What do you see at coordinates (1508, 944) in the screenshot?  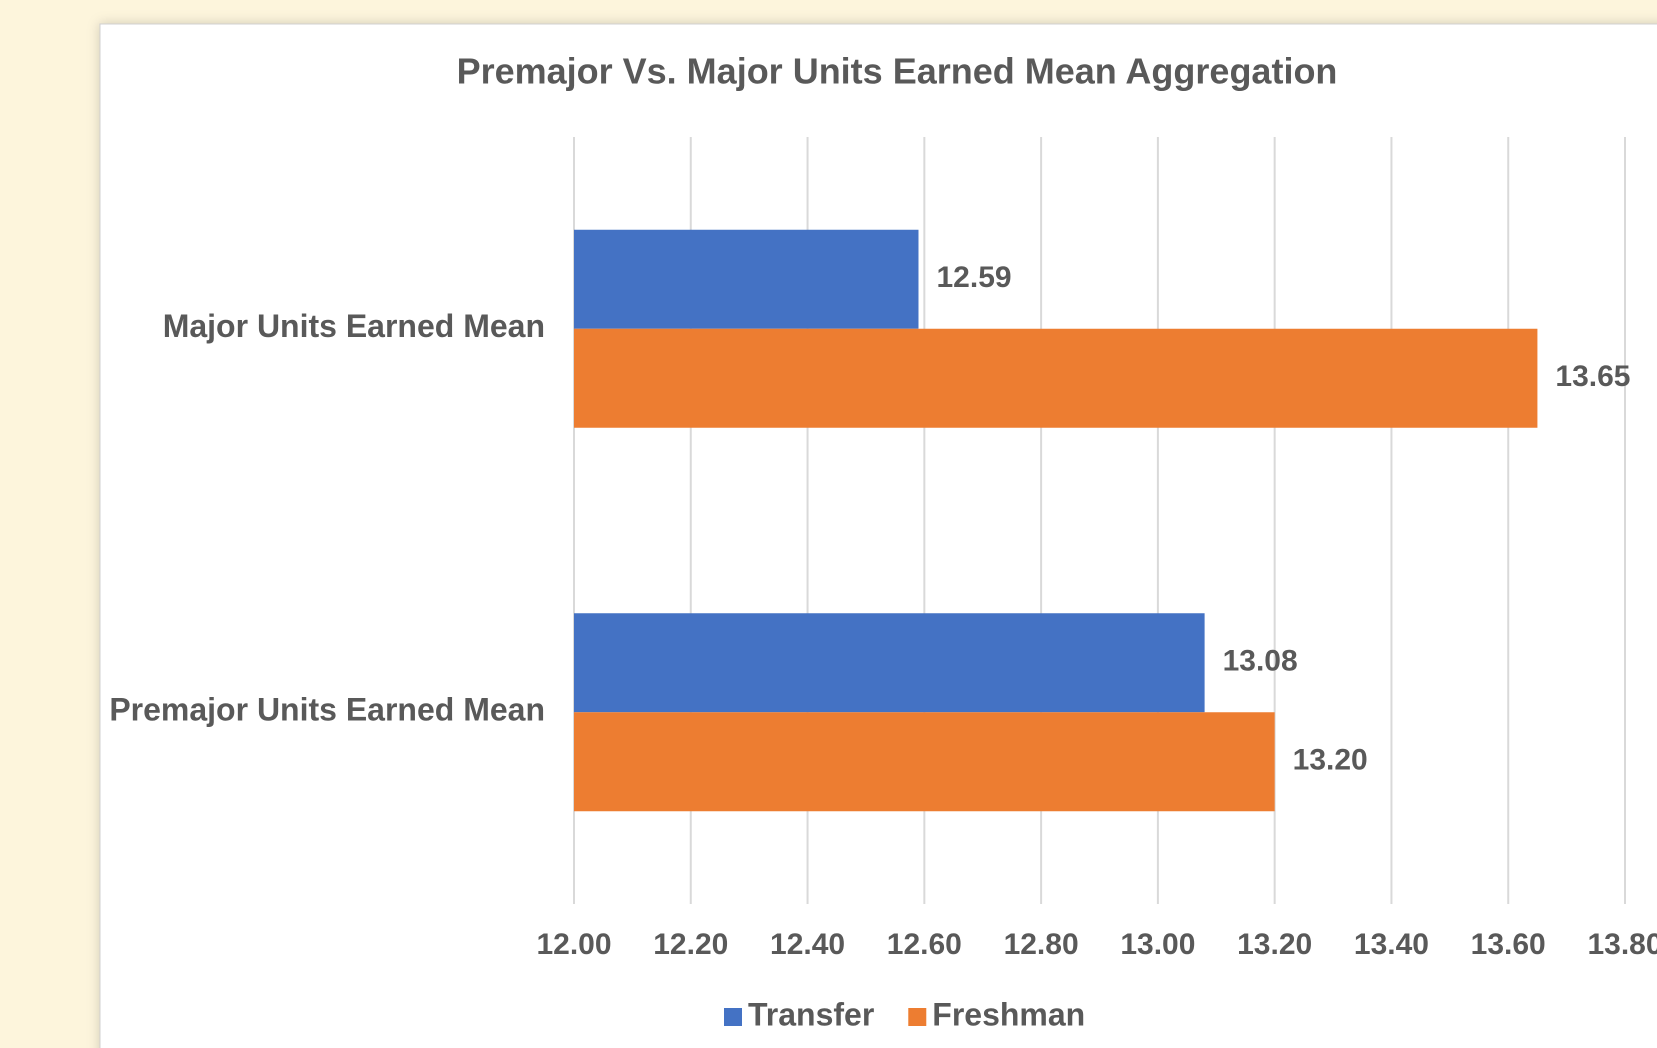 I see `x-tick-label: 13.60` at bounding box center [1508, 944].